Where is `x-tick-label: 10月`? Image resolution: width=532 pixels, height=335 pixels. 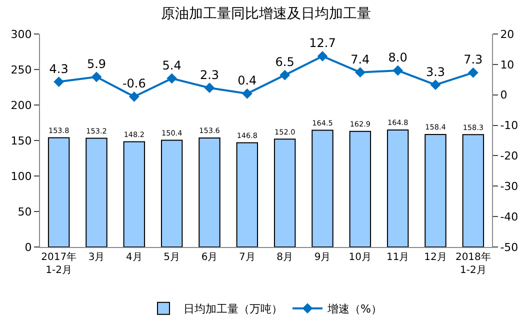
x-tick-label: 10月 is located at coordinates (360, 257).